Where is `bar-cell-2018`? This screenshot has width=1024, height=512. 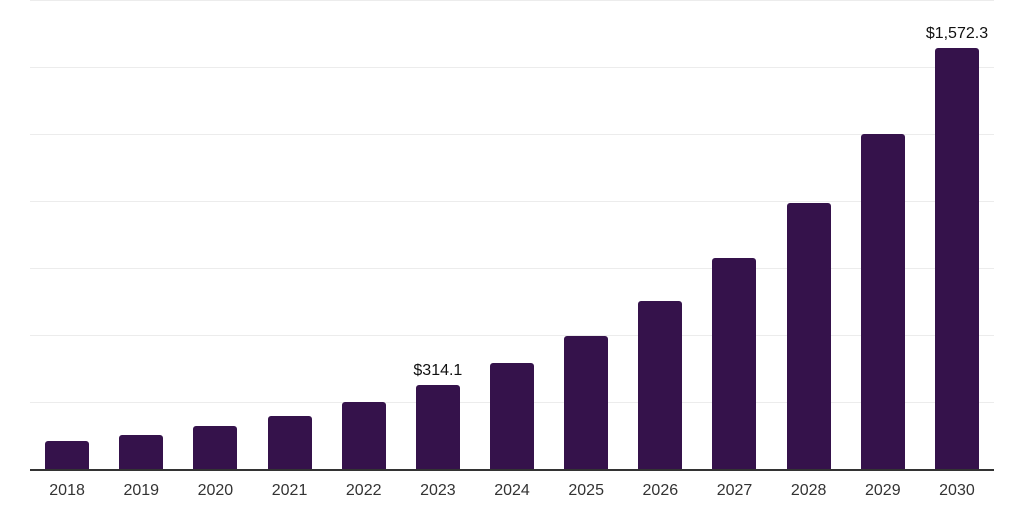
bar-cell-2018 is located at coordinates (67, 234).